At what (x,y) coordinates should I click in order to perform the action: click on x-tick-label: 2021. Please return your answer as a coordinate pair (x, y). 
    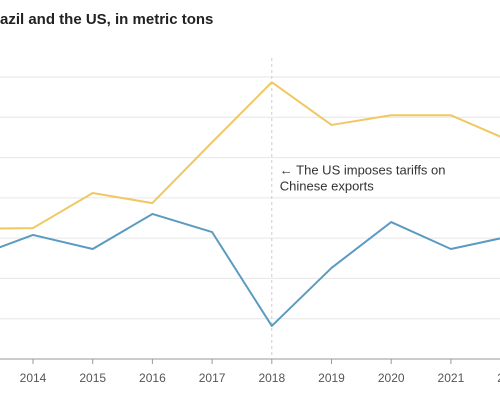
    Looking at the image, I should click on (451, 378).